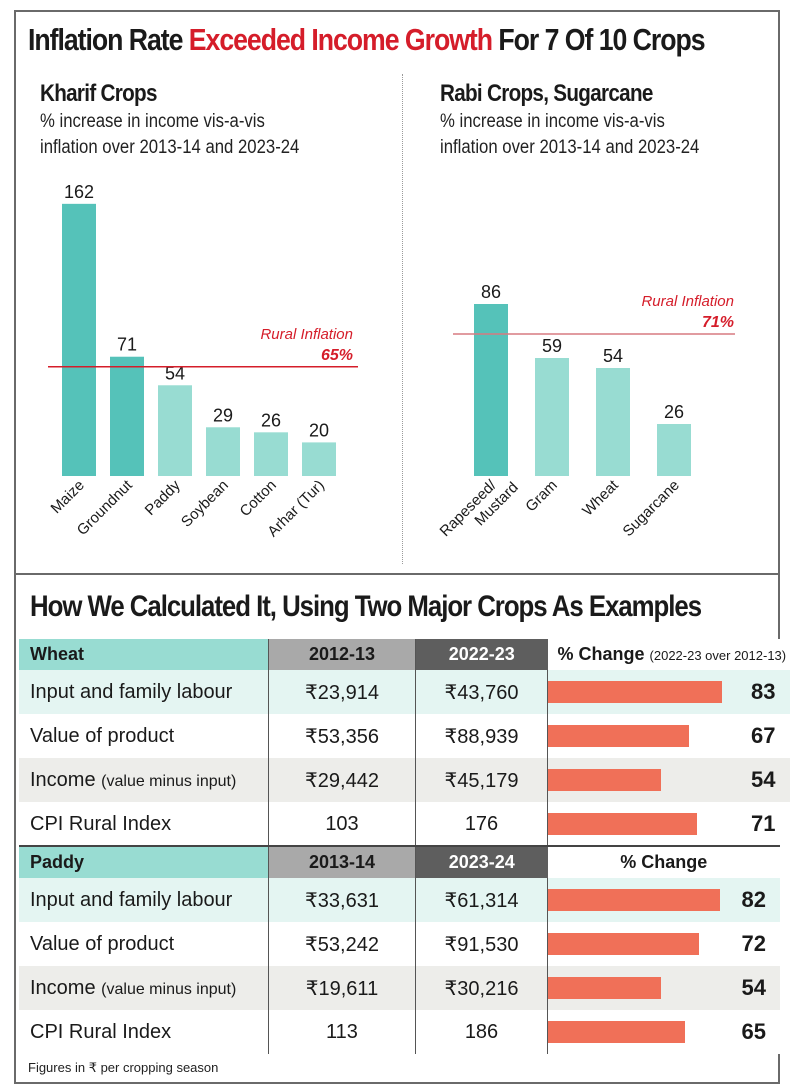  I want to click on pct-change-cell: 82, so click(663, 900).